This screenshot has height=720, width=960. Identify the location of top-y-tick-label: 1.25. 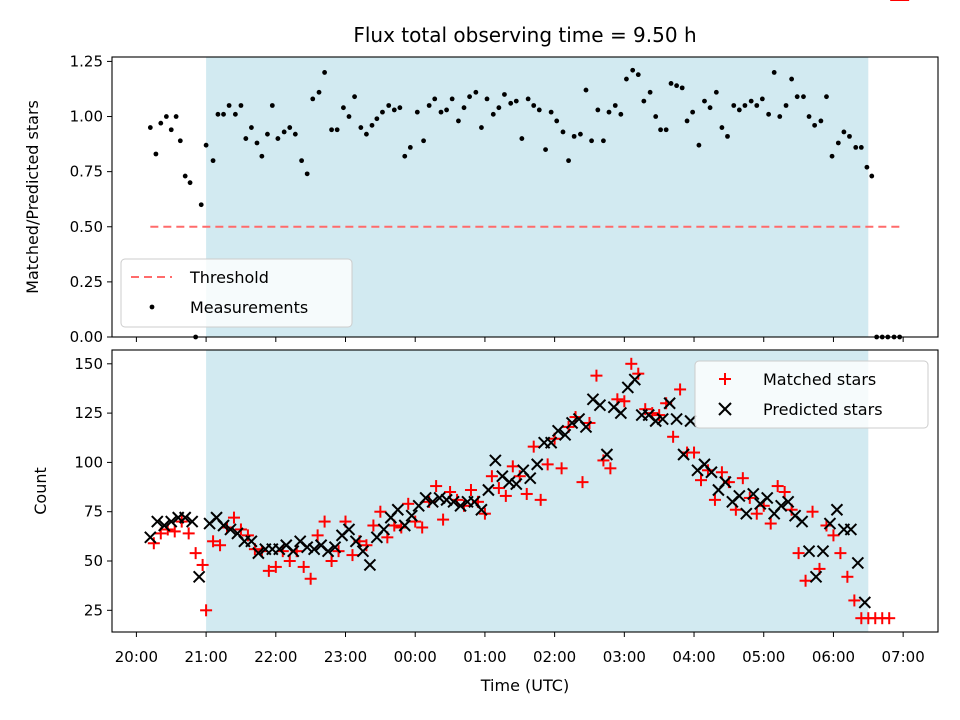
(86, 61).